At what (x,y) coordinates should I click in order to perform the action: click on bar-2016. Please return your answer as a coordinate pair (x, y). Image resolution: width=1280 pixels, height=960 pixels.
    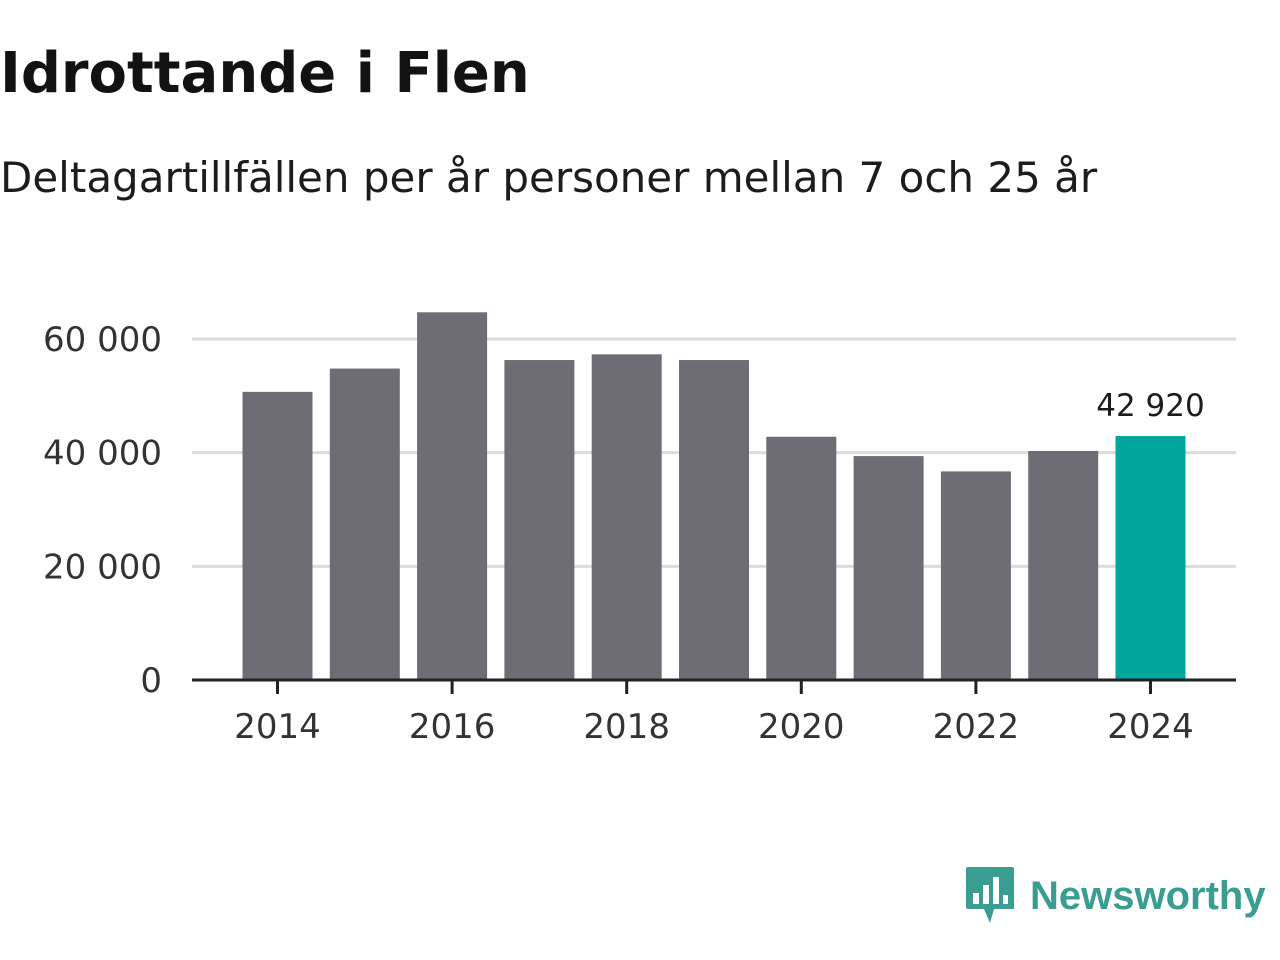
    Looking at the image, I should click on (452, 496).